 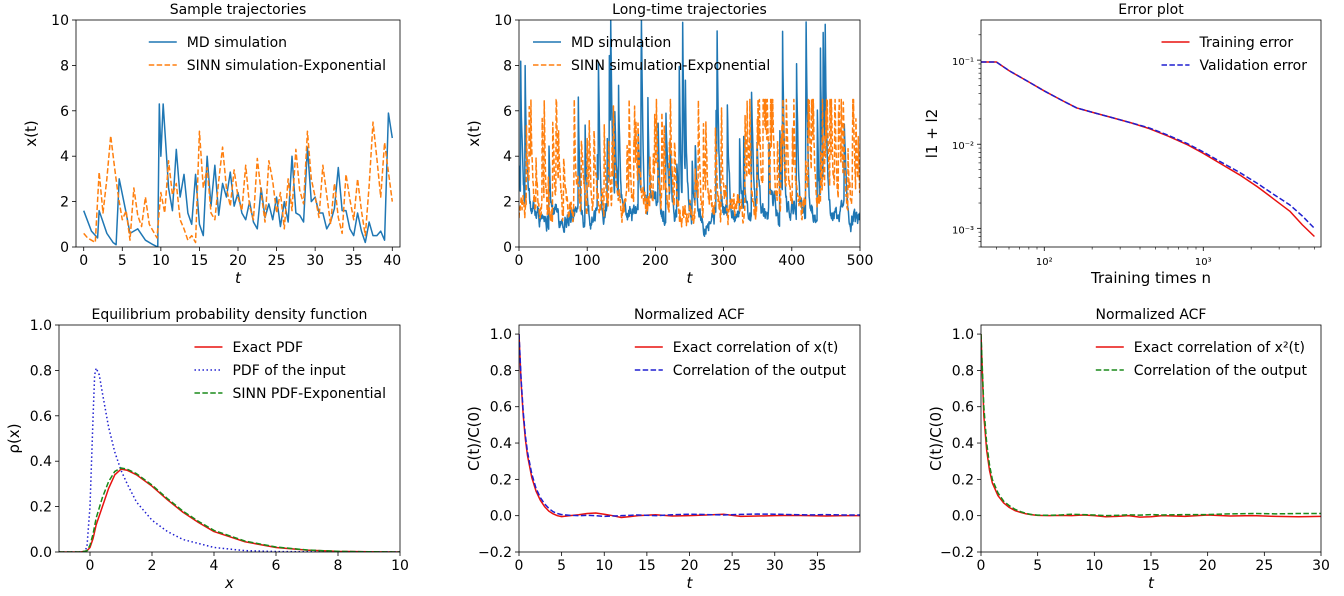 What do you see at coordinates (1219, 348) in the screenshot?
I see `legend-label: Exact correlation of x²(t)` at bounding box center [1219, 348].